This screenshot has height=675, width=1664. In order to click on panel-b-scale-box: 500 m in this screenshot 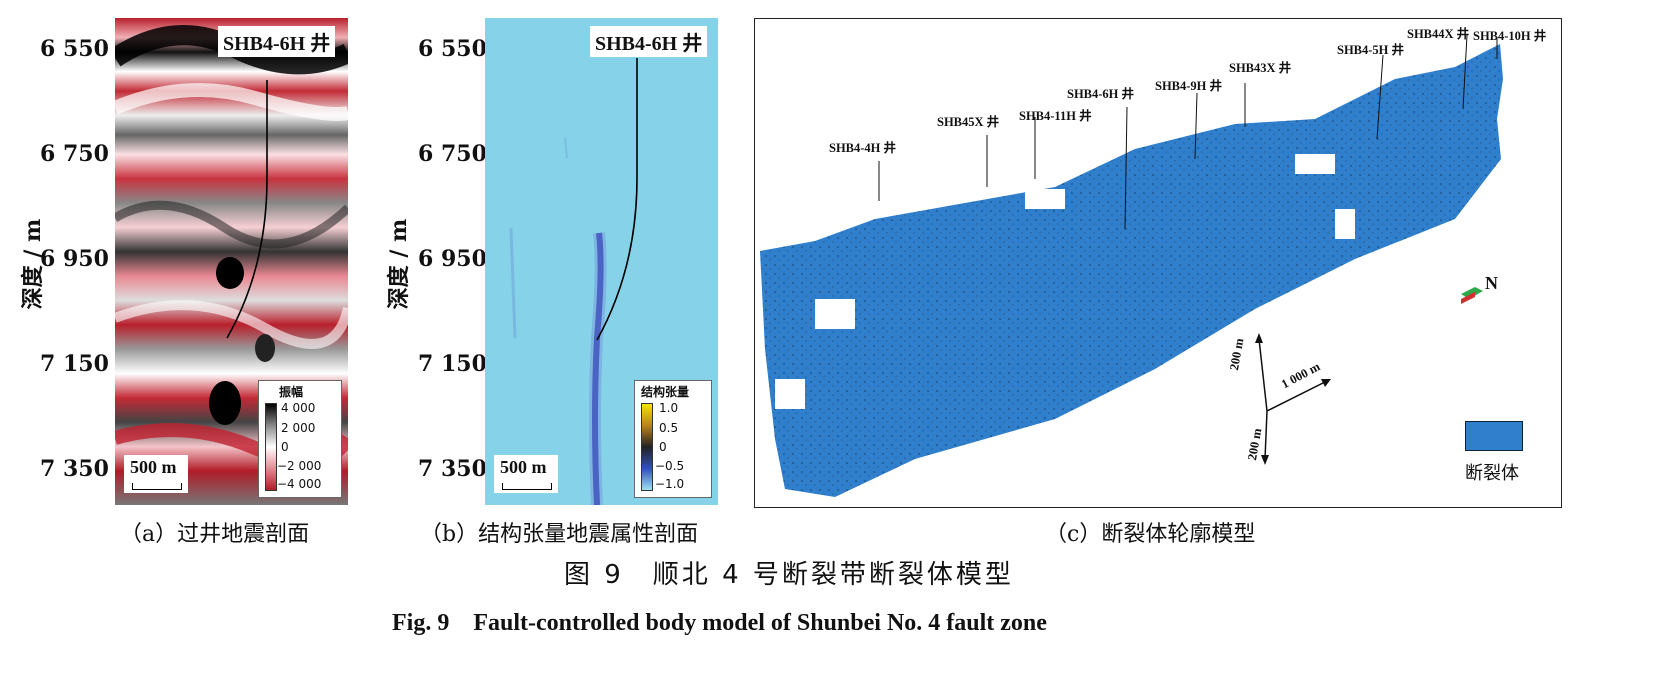, I will do `click(526, 474)`.